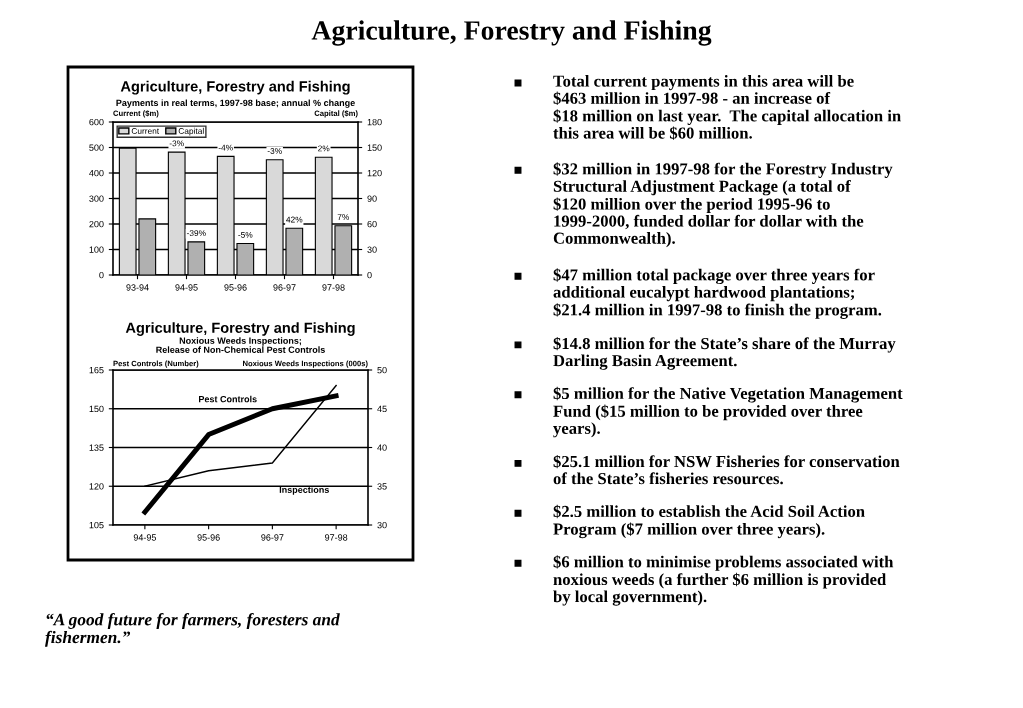  I want to click on y-tick-label: 135, so click(96, 447).